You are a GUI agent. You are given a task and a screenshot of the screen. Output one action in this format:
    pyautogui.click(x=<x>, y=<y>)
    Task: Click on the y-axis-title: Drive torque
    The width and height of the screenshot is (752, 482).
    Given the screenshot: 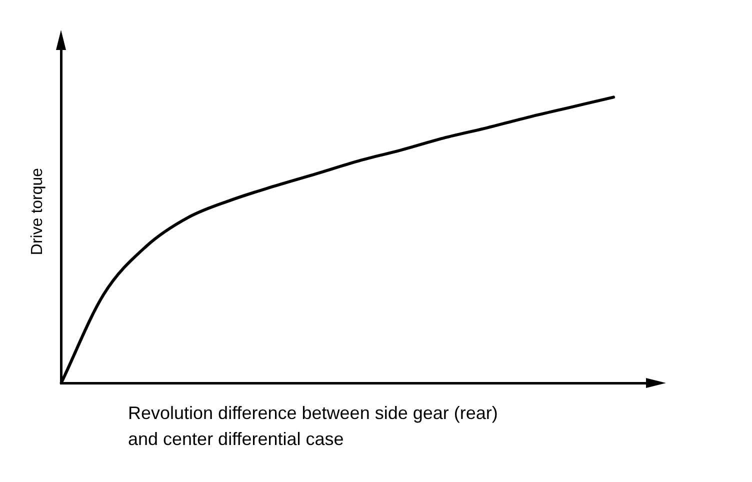 What is the action you would take?
    pyautogui.click(x=37, y=212)
    